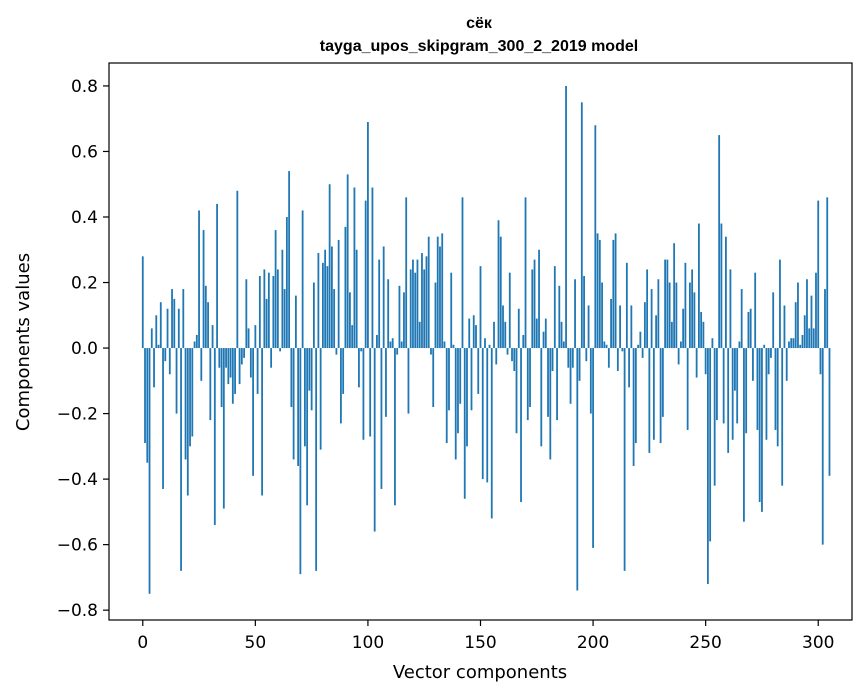 This screenshot has width=867, height=700. I want to click on y-tick-label: 0.2, so click(84, 284).